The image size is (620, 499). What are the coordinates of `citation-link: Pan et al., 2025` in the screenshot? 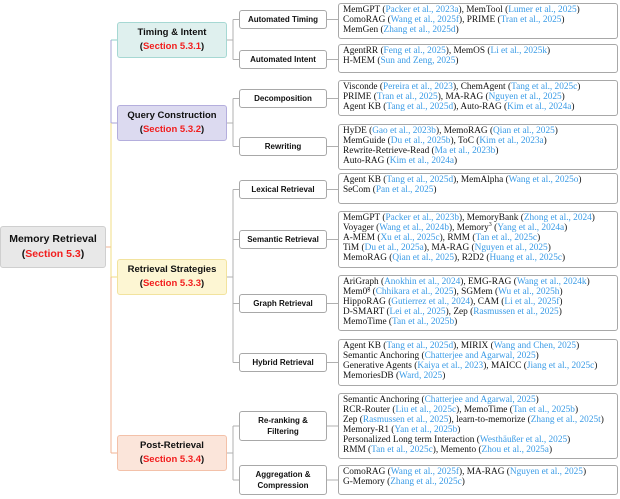 It's located at (404, 190).